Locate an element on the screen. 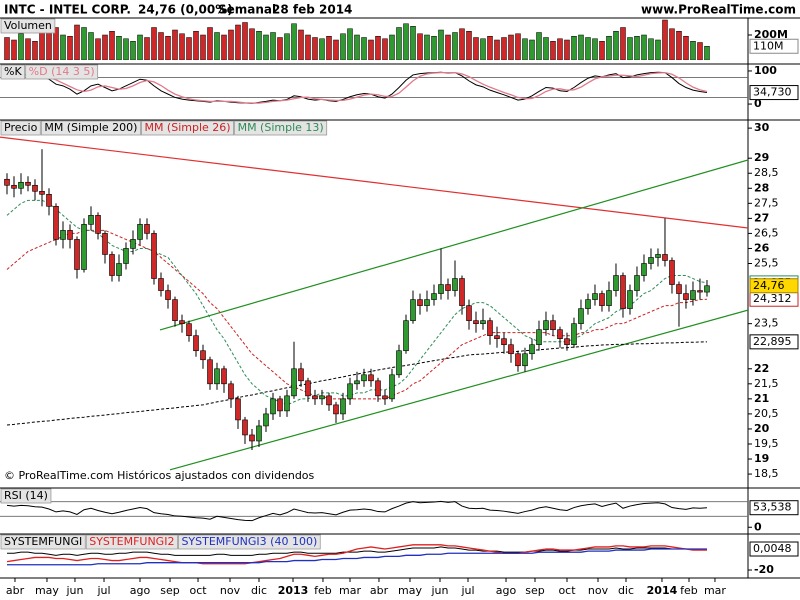  y-tick-label: 19 is located at coordinates (761, 458).